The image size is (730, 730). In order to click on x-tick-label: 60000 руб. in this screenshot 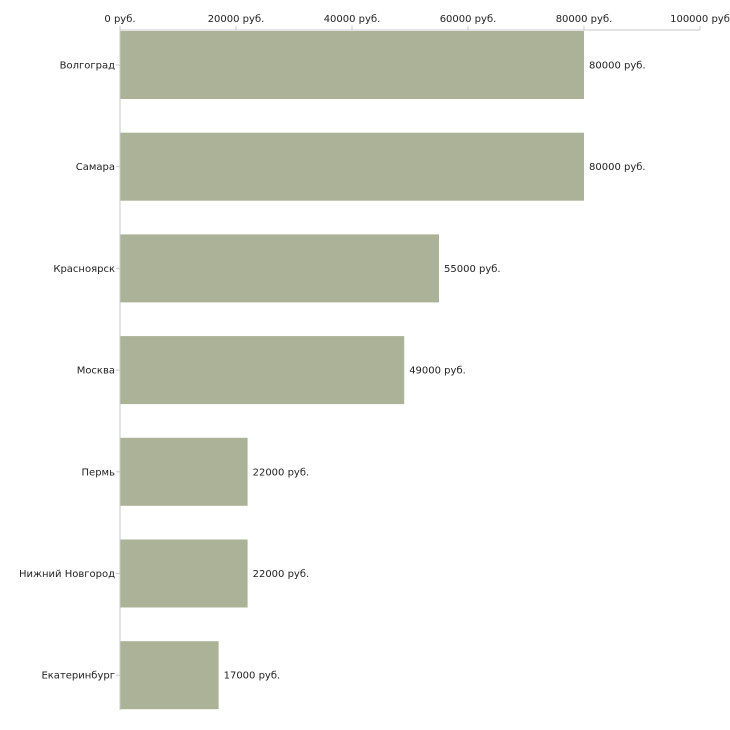, I will do `click(468, 19)`.